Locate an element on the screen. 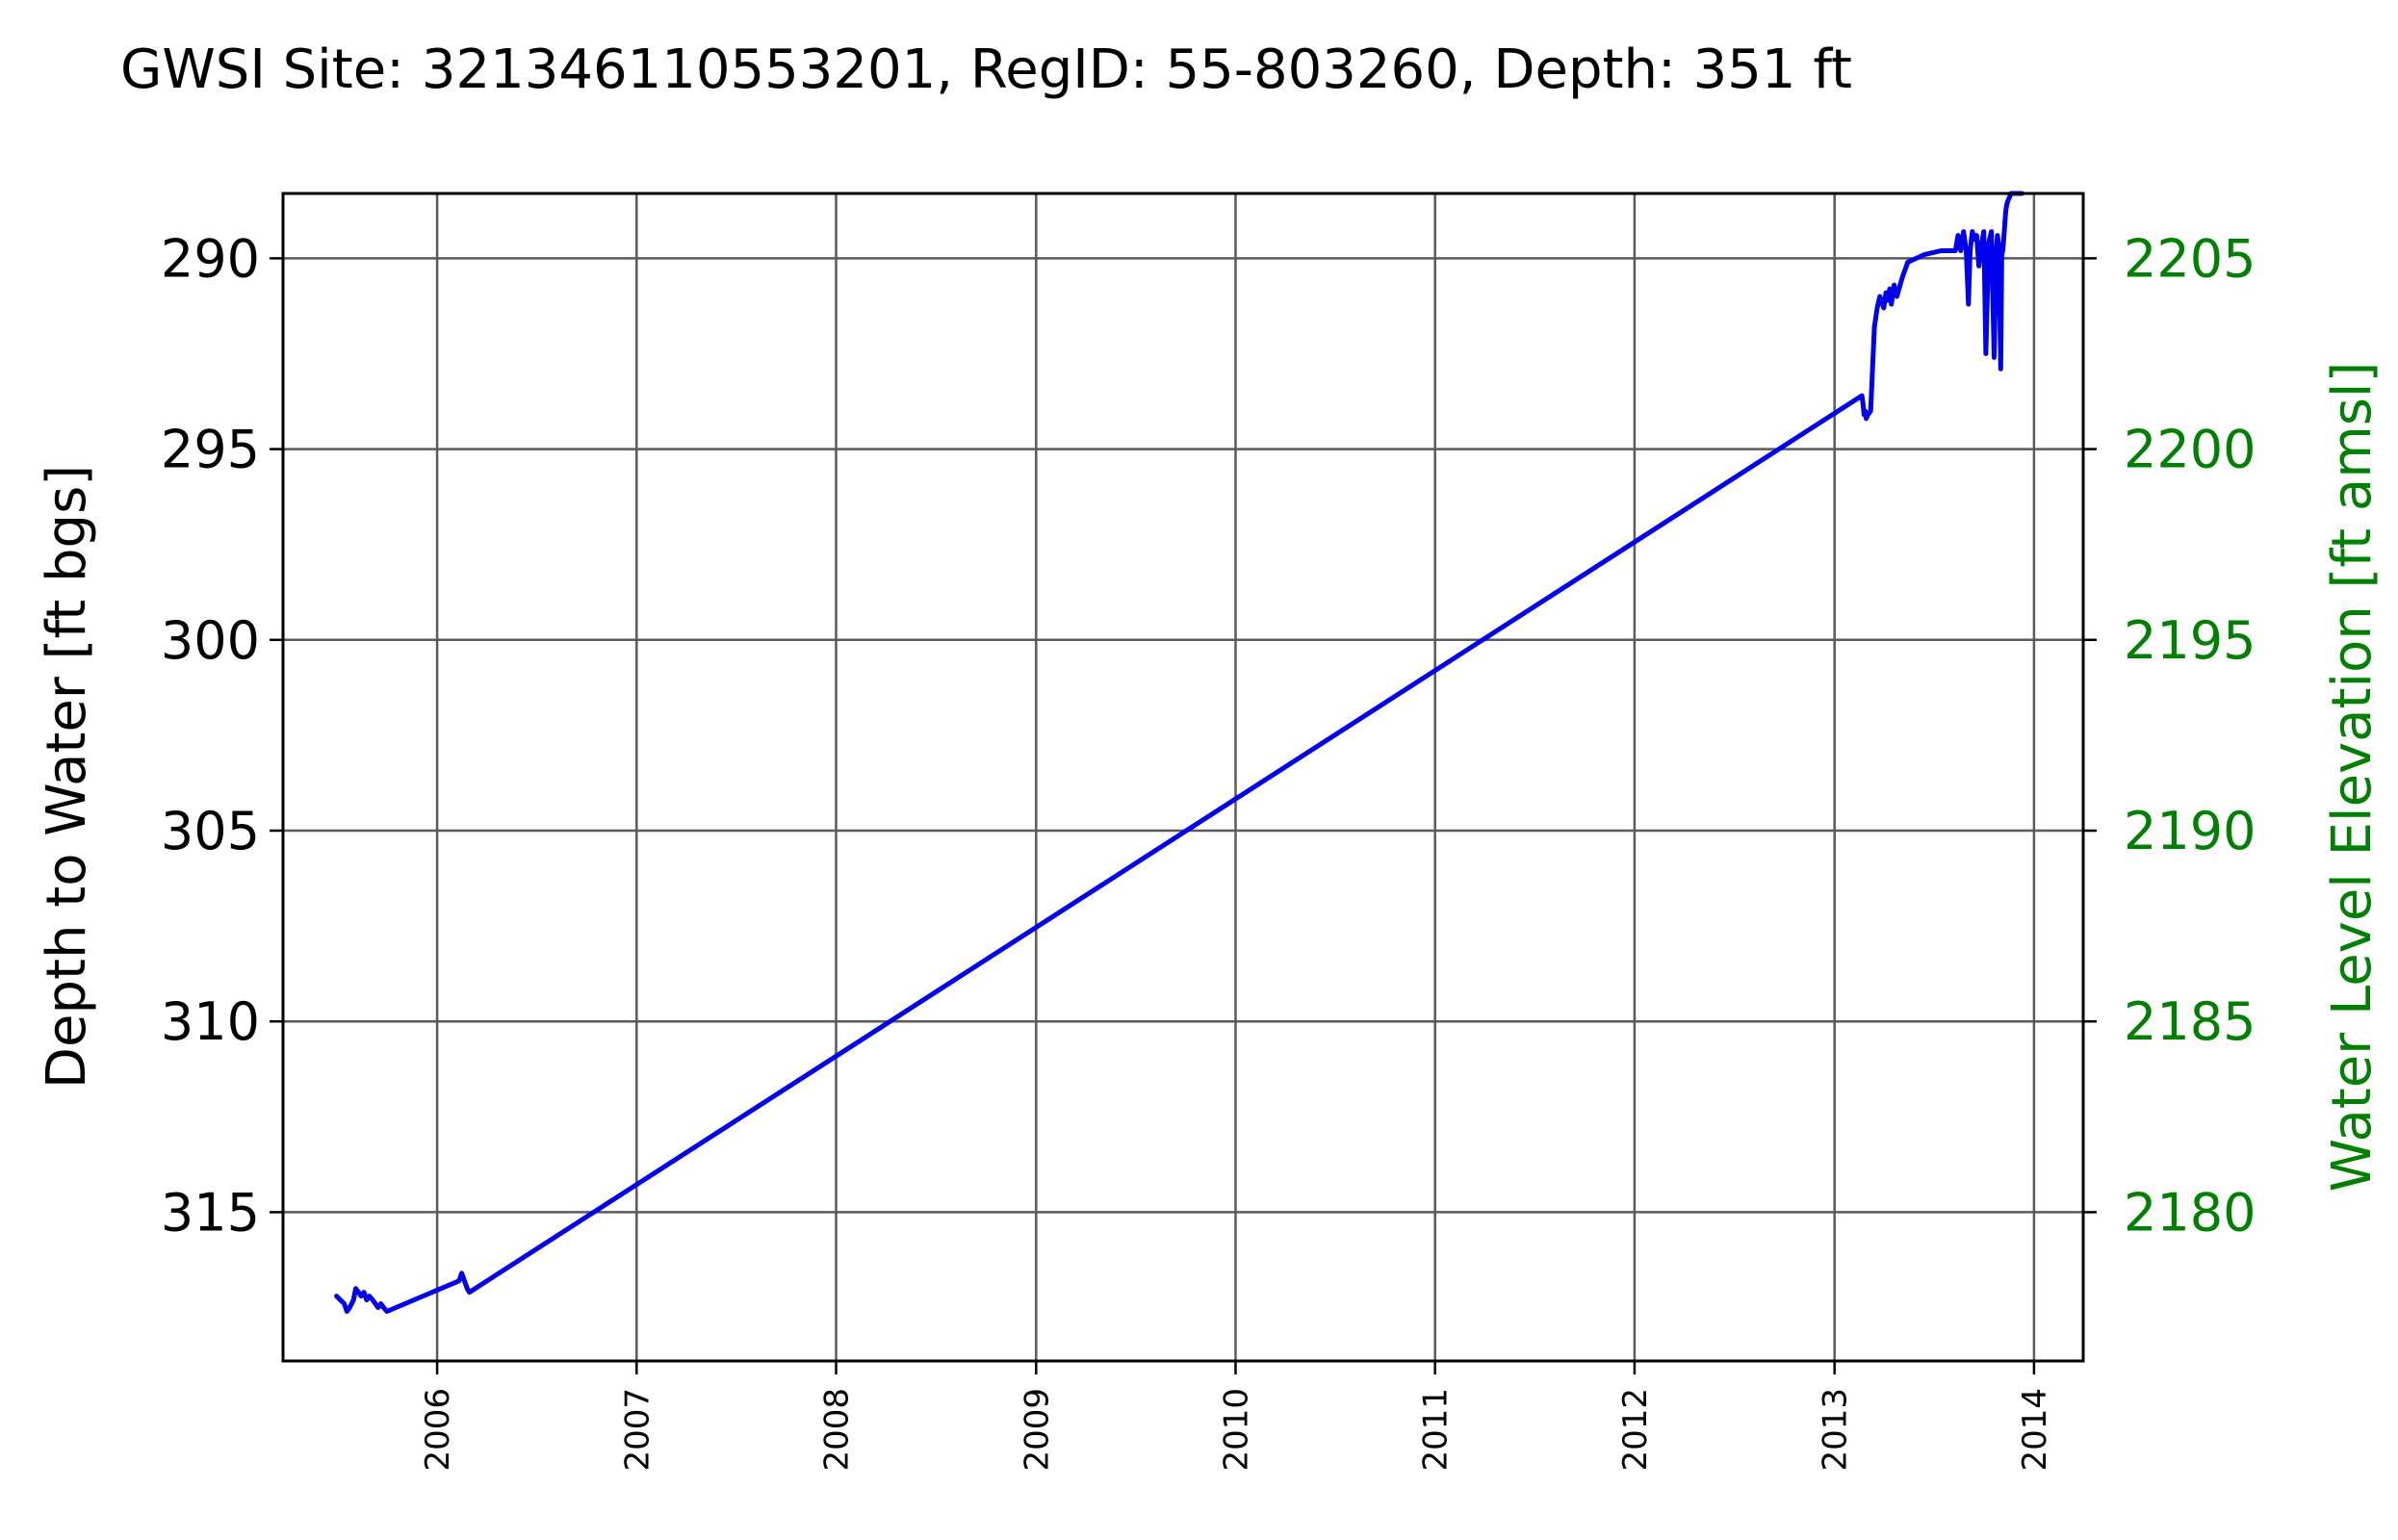 This screenshot has width=2398, height=1540. y-axis-label: Depth to Water [ft bgs] is located at coordinates (67, 777).